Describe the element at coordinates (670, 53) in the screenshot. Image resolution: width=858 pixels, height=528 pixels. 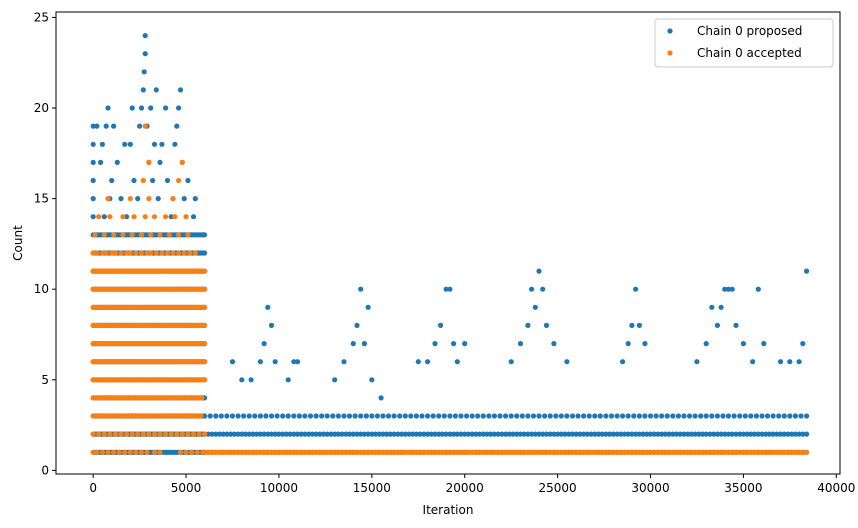
I see `legend-marker-accepted` at that location.